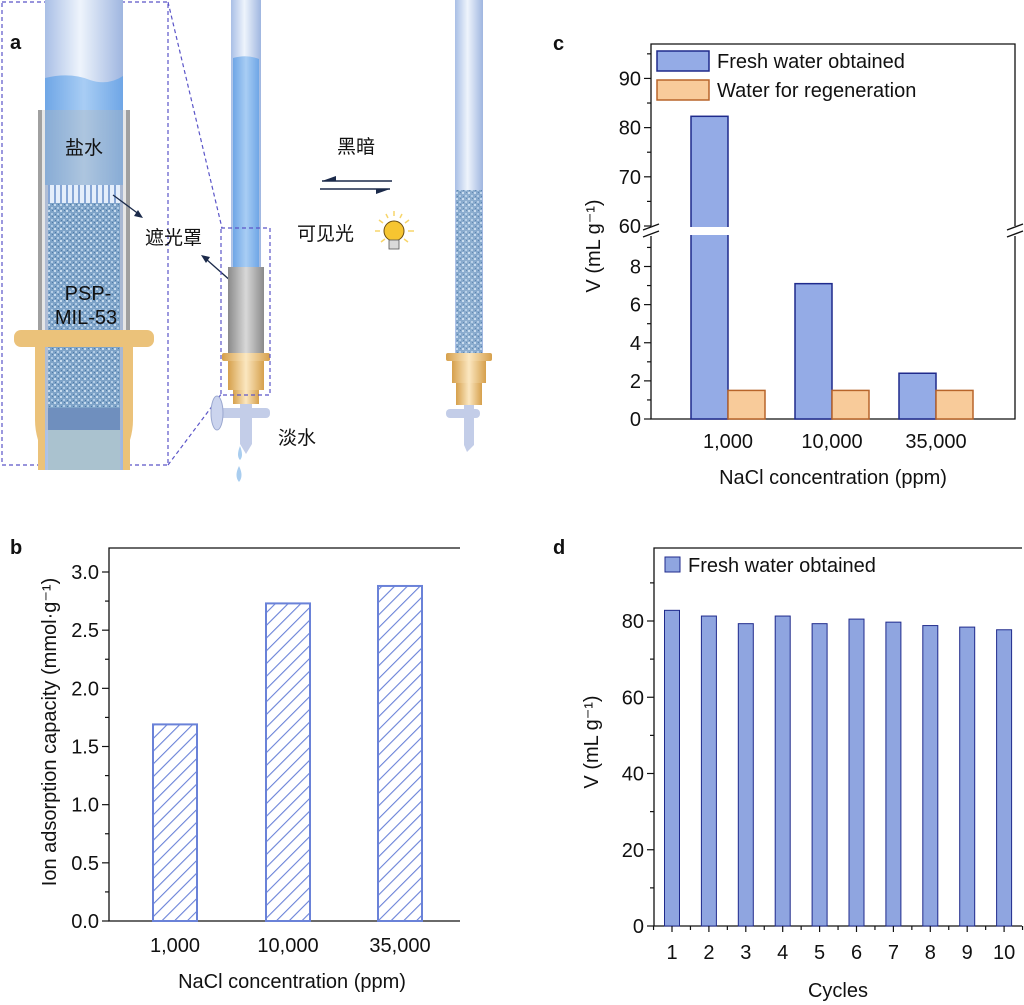  What do you see at coordinates (84, 419) in the screenshot?
I see `mesh-filter-bottom` at bounding box center [84, 419].